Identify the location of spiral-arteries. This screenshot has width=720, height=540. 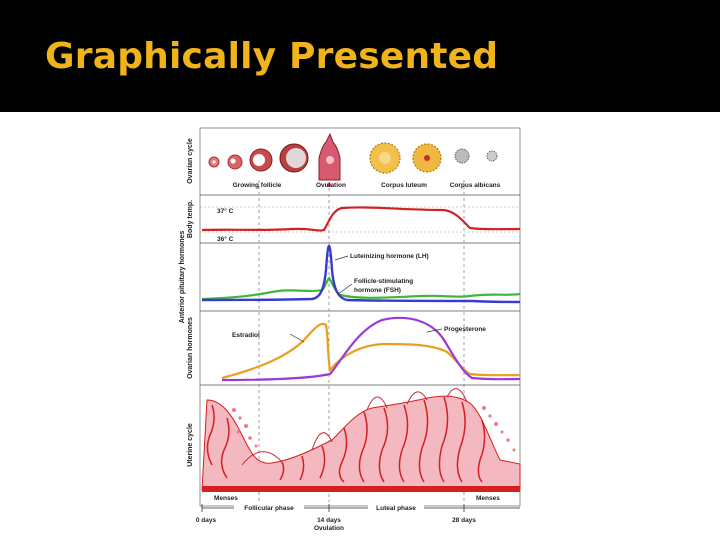
(346, 439).